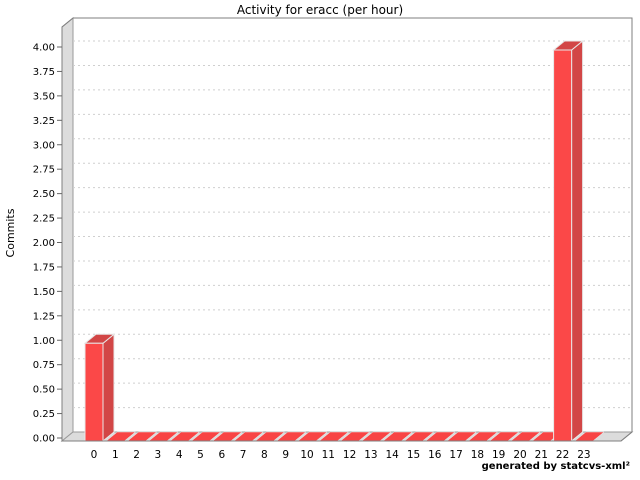  I want to click on x-tick-label: 16, so click(435, 455).